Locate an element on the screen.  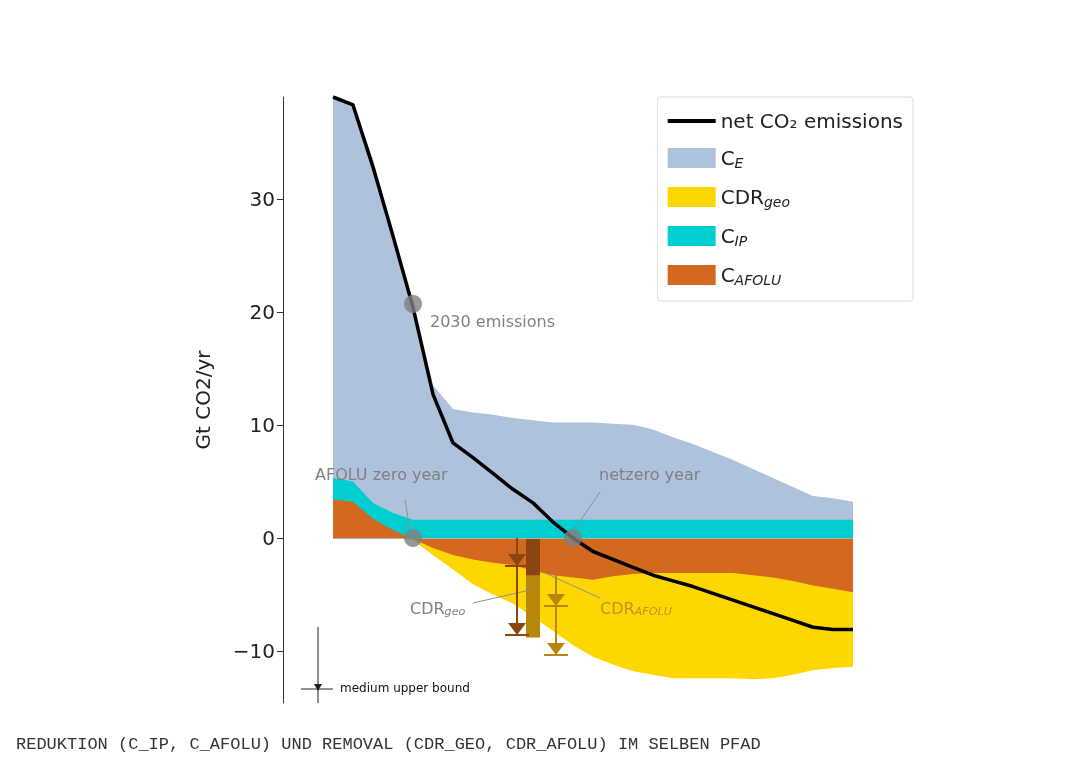
y-tick-label: 20 is located at coordinates (262, 311).